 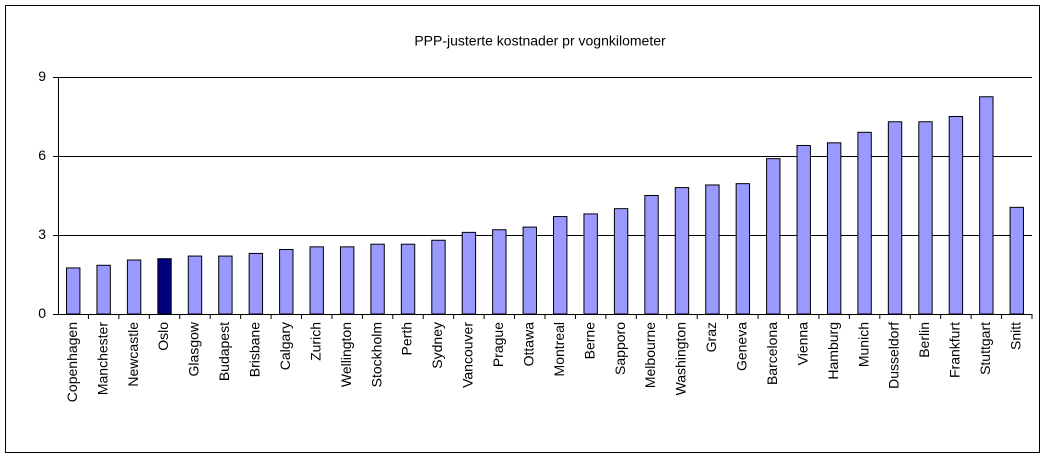 What do you see at coordinates (833, 351) in the screenshot?
I see `x-tick-label: Hamburg` at bounding box center [833, 351].